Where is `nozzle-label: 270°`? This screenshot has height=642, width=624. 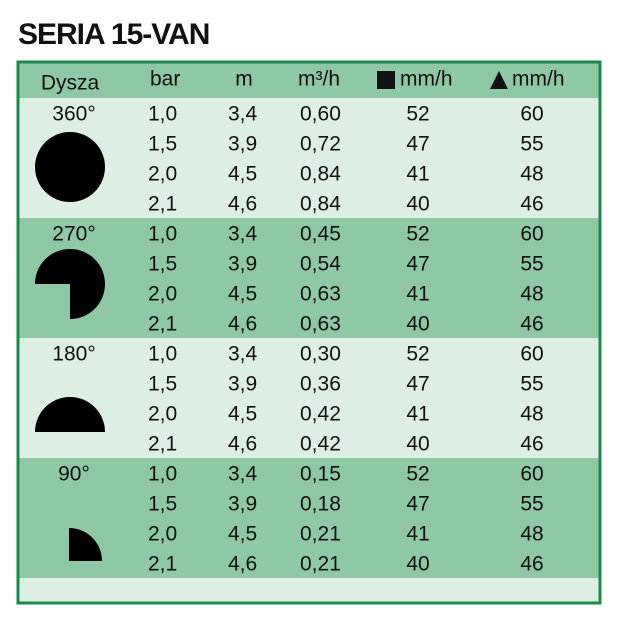 nozzle-label: 270° is located at coordinates (73, 234).